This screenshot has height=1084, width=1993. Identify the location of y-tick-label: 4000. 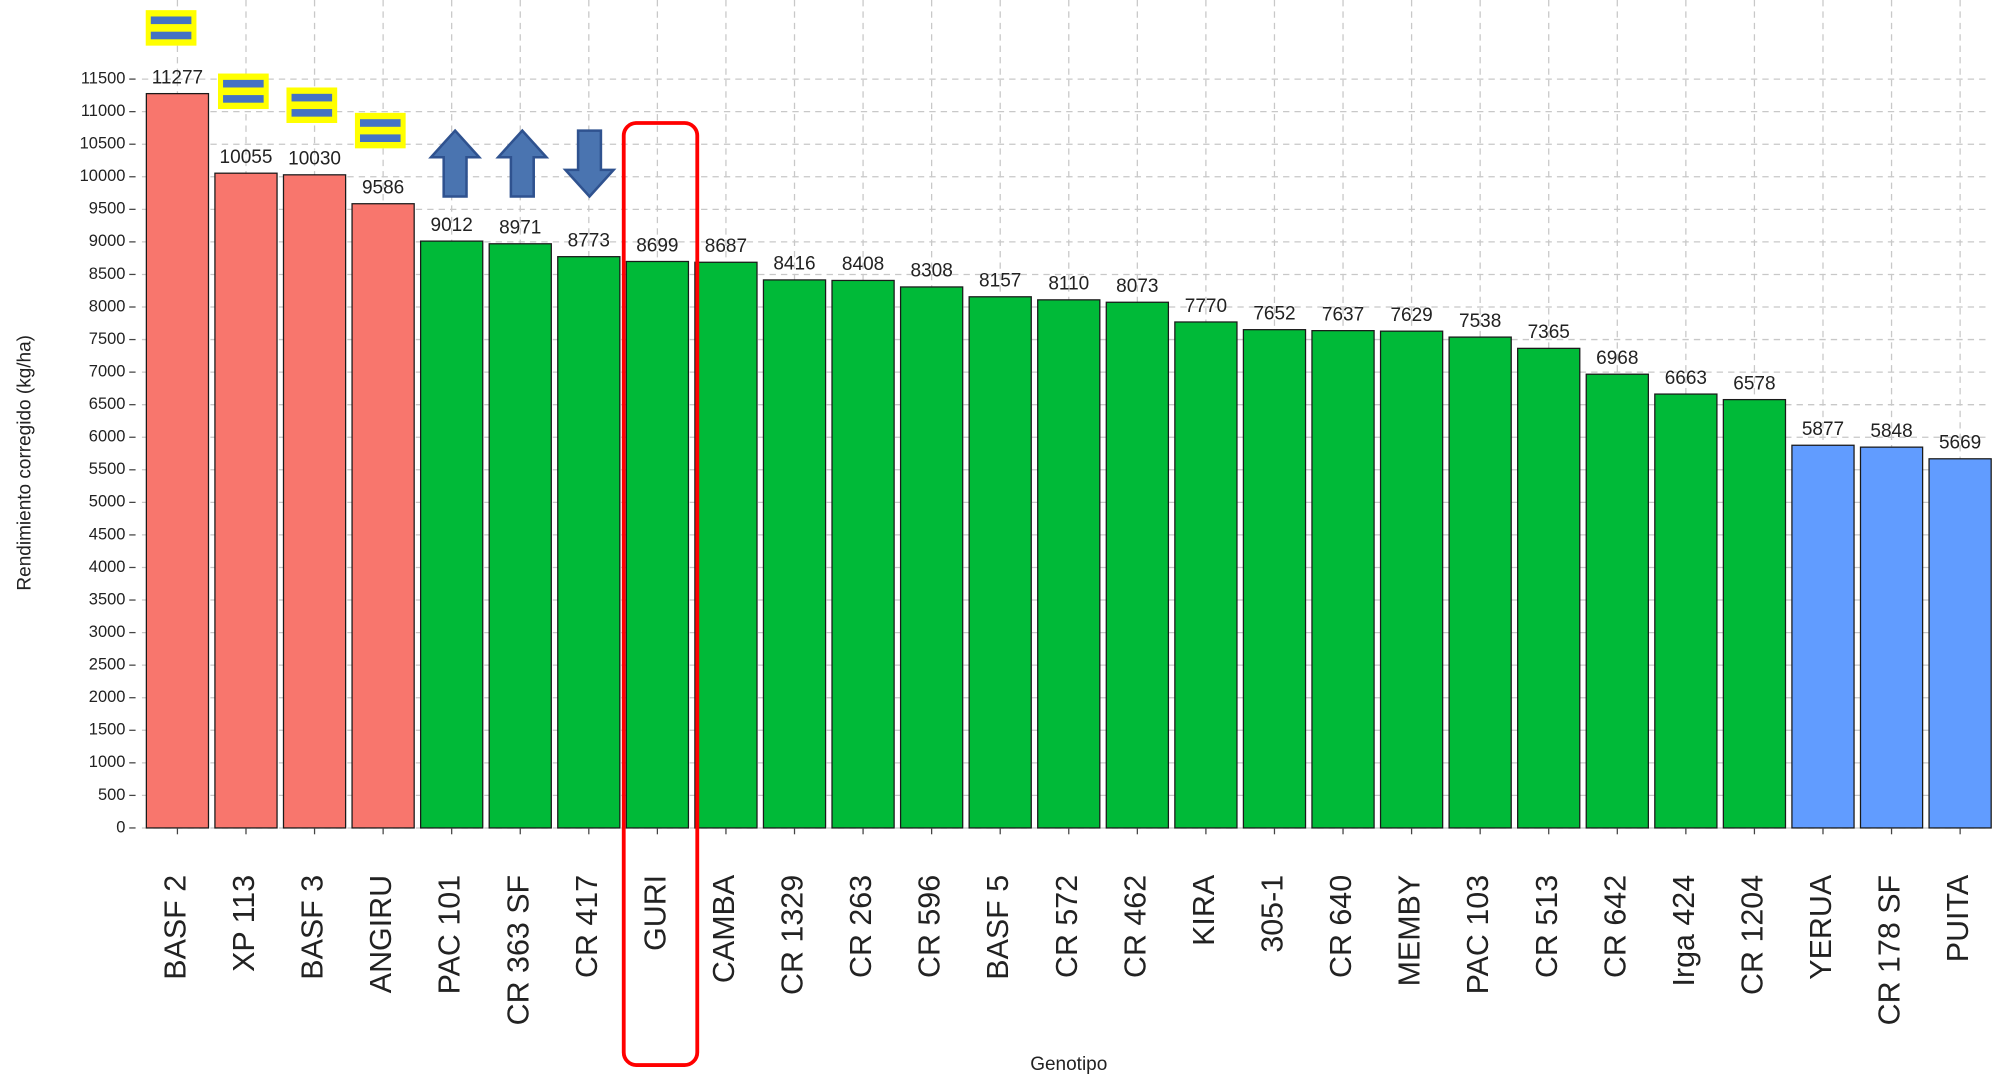
(107, 567).